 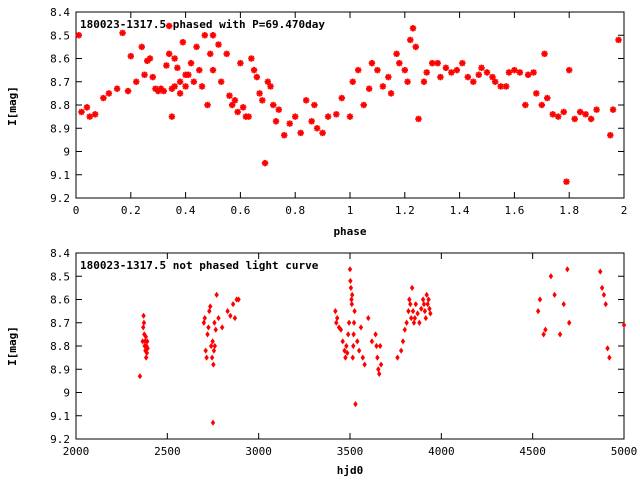 I want to click on x-tick-label: 1.4, so click(x=460, y=210).